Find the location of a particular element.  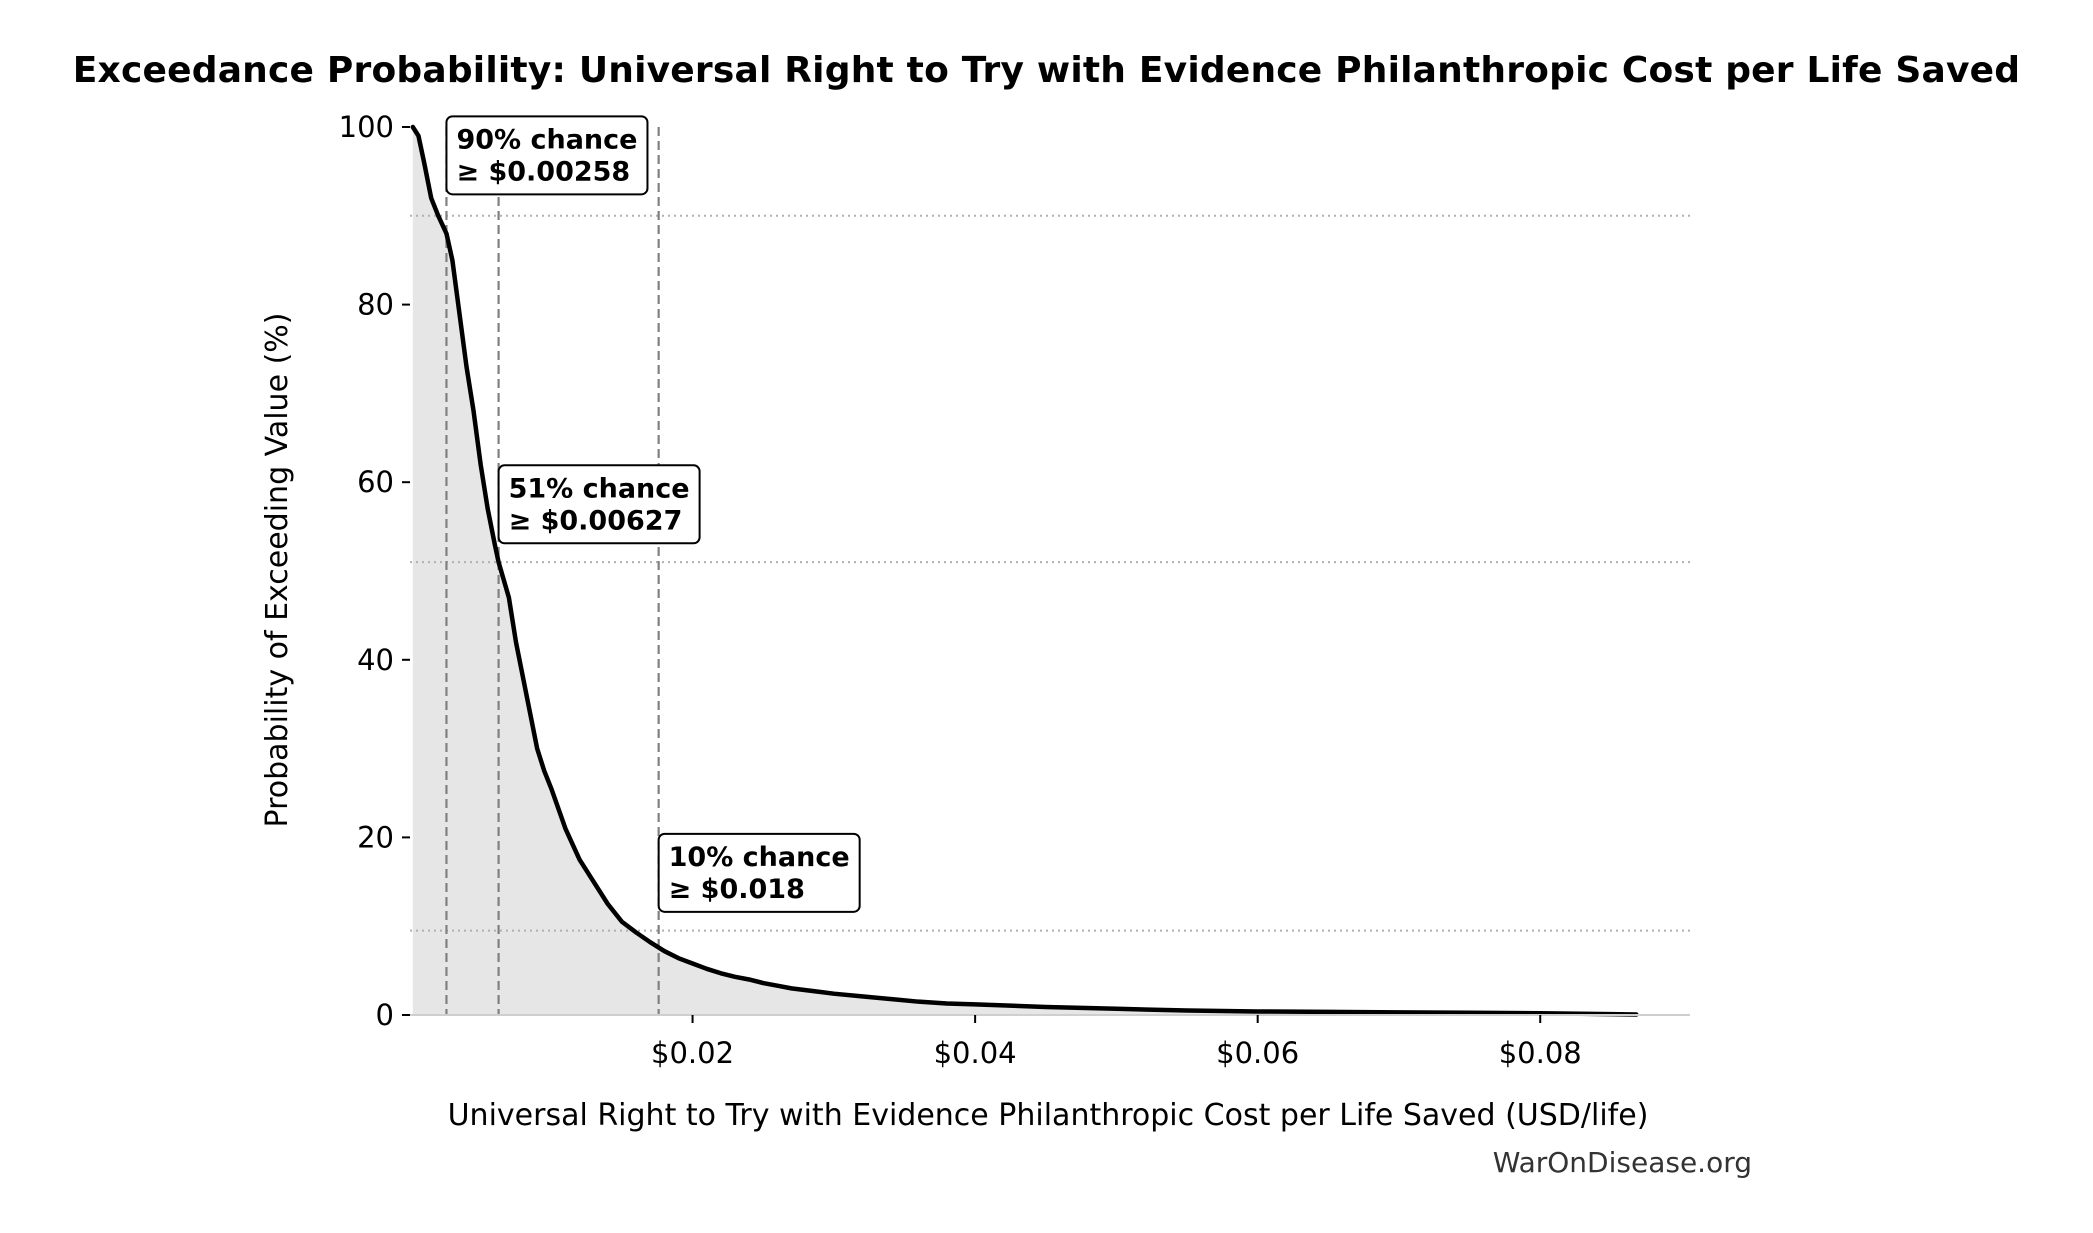

x-tick-label: $0.04 is located at coordinates (975, 1053).